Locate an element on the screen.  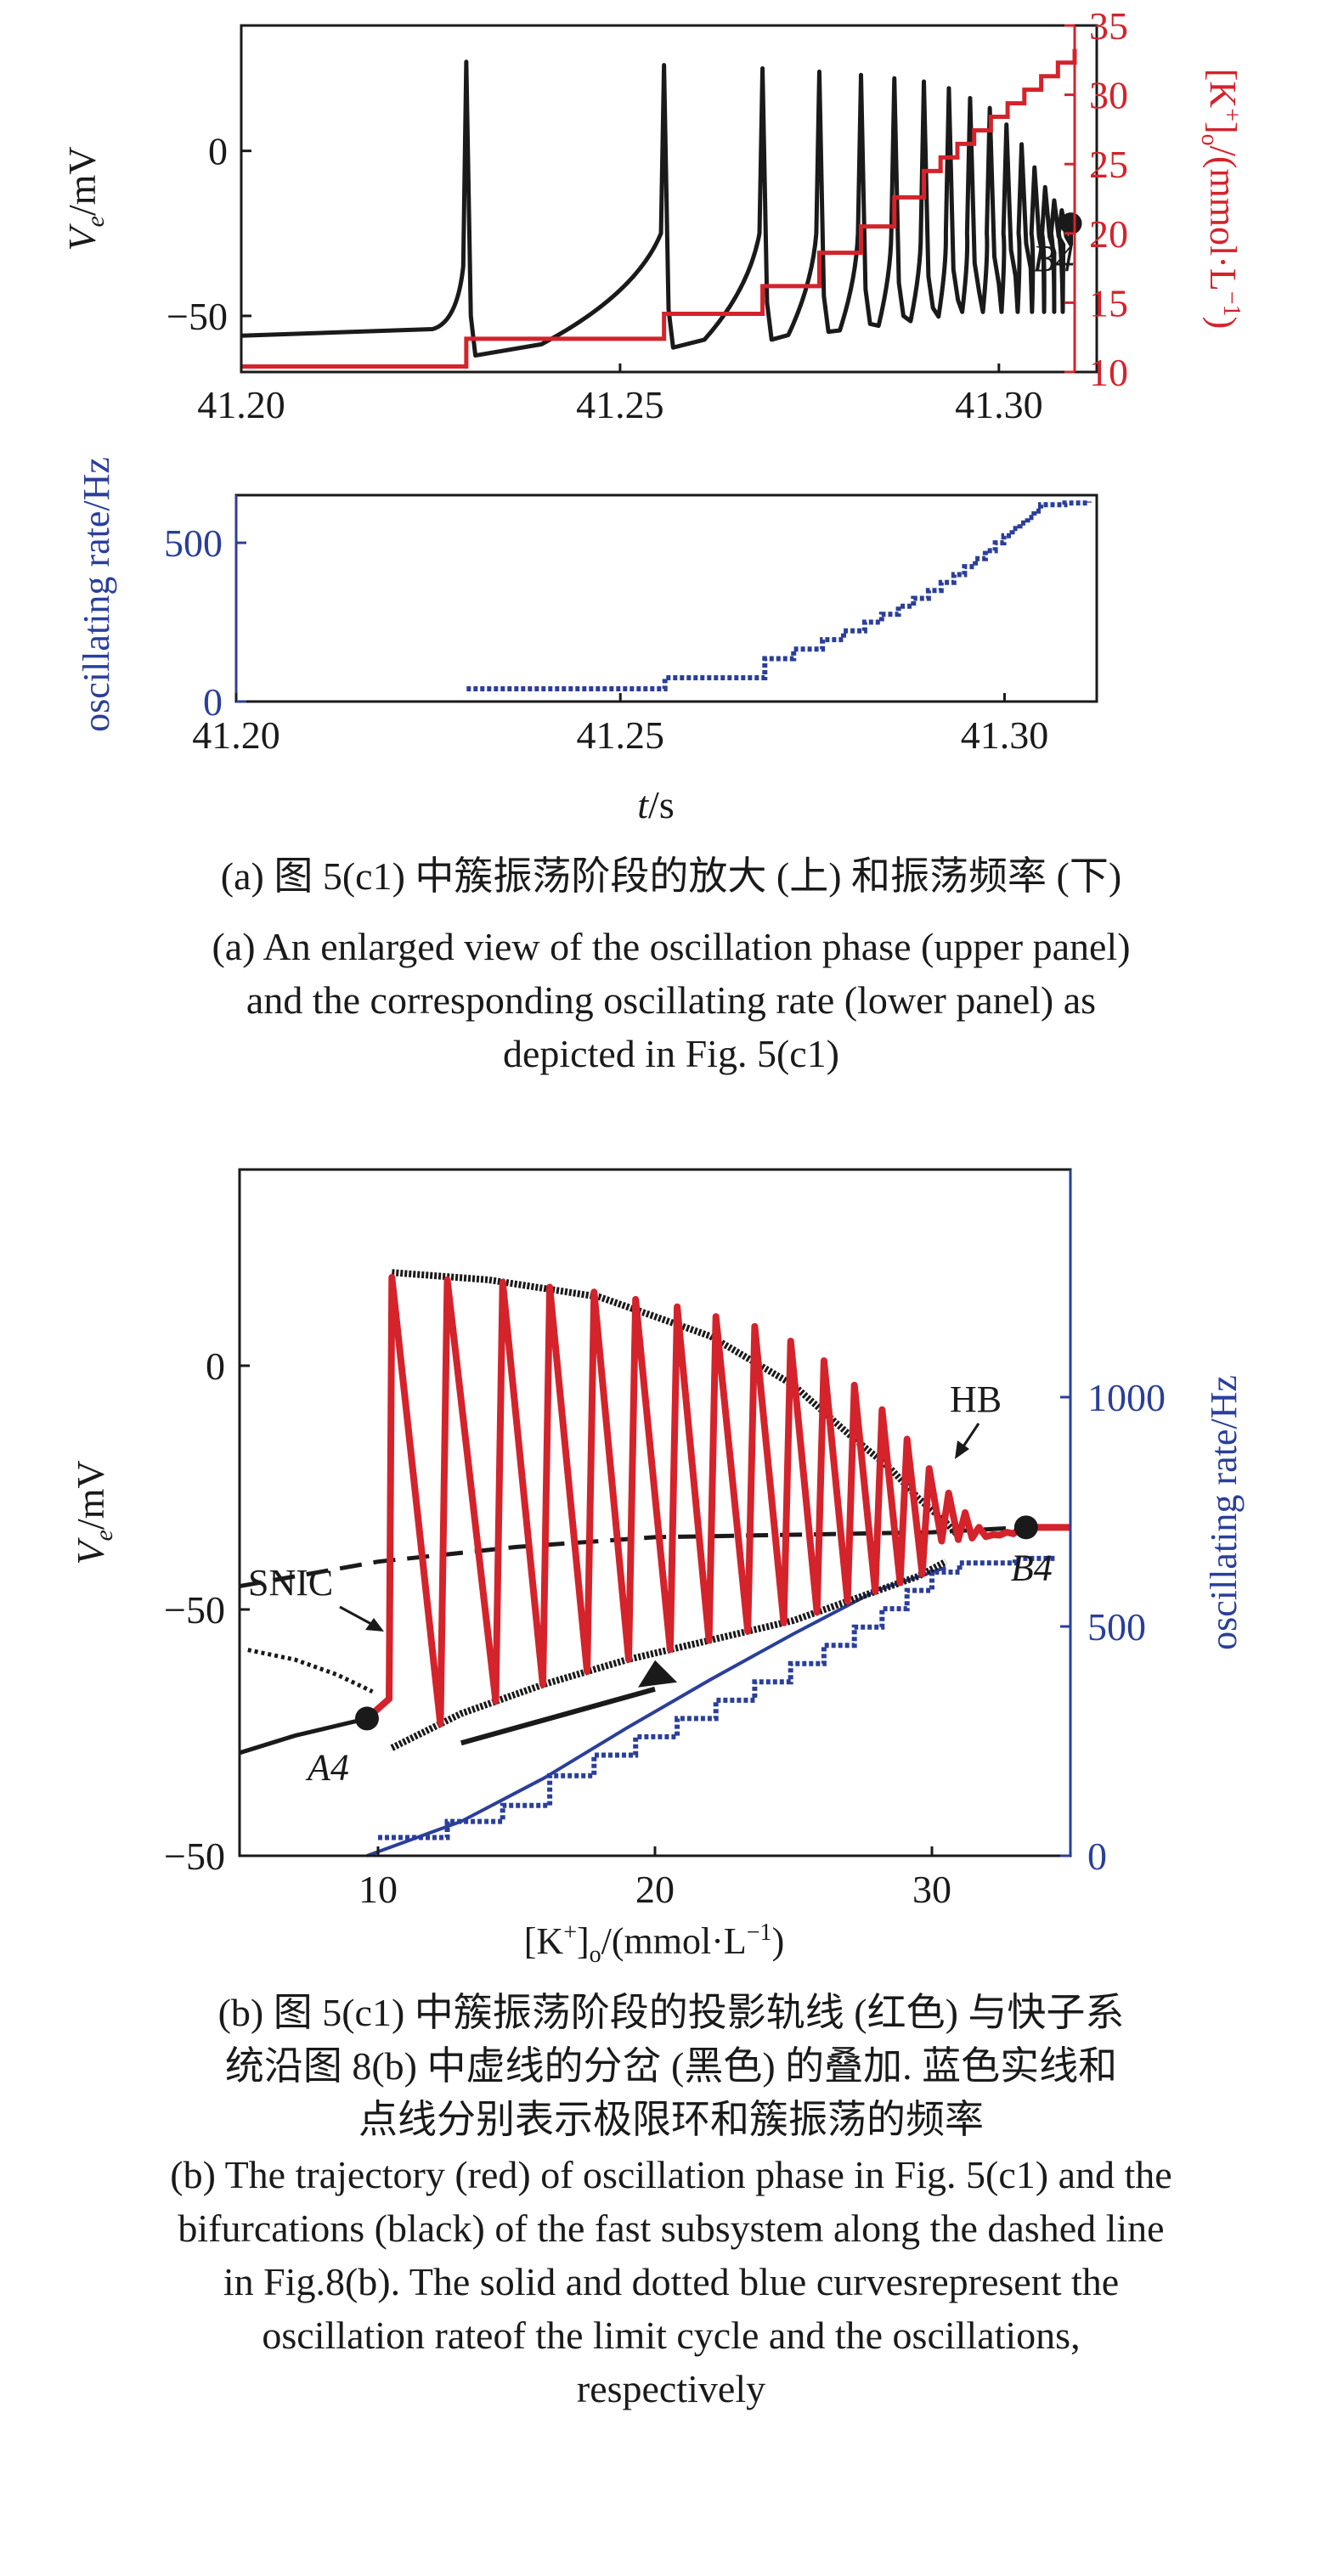
annotation-hb: HB is located at coordinates (976, 1399).